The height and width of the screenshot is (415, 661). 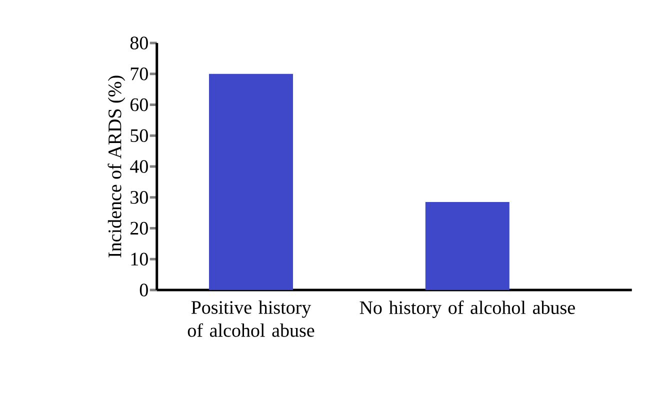 What do you see at coordinates (144, 290) in the screenshot?
I see `y-tick-label: 0` at bounding box center [144, 290].